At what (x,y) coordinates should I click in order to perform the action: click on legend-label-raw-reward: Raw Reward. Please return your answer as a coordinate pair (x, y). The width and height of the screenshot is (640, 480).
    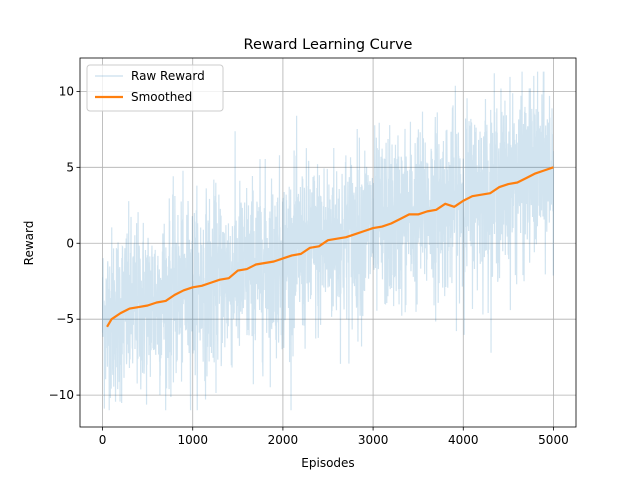
    Looking at the image, I should click on (168, 76).